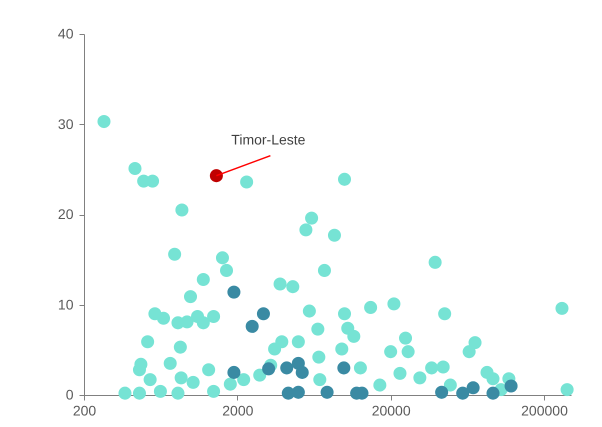  What do you see at coordinates (84, 410) in the screenshot?
I see `x-tick-label: 200` at bounding box center [84, 410].